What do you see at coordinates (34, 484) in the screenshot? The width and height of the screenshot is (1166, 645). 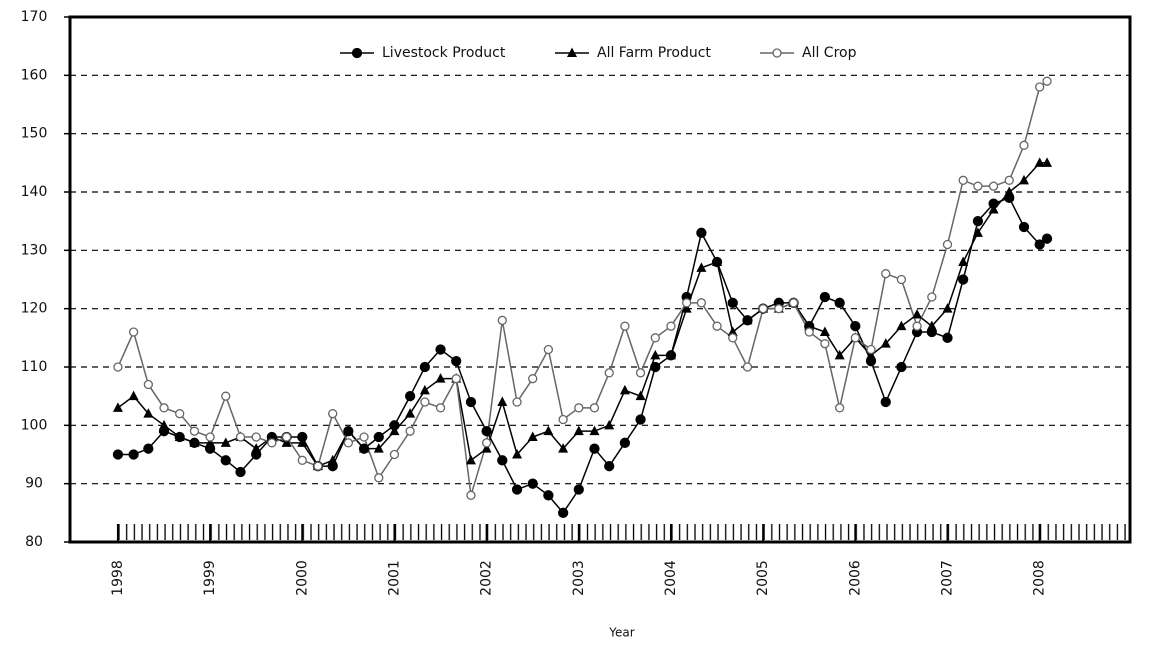 I see `y-tick-label: 90` at bounding box center [34, 484].